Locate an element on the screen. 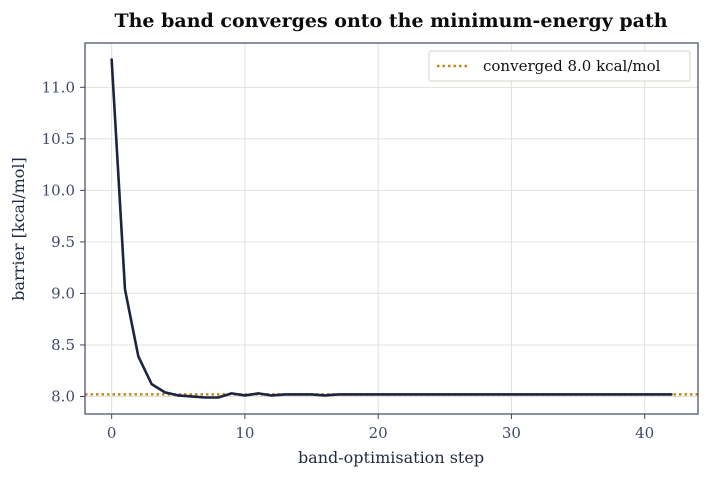  legend-entry-label: converged 8.0 kcal/mol is located at coordinates (572, 66).